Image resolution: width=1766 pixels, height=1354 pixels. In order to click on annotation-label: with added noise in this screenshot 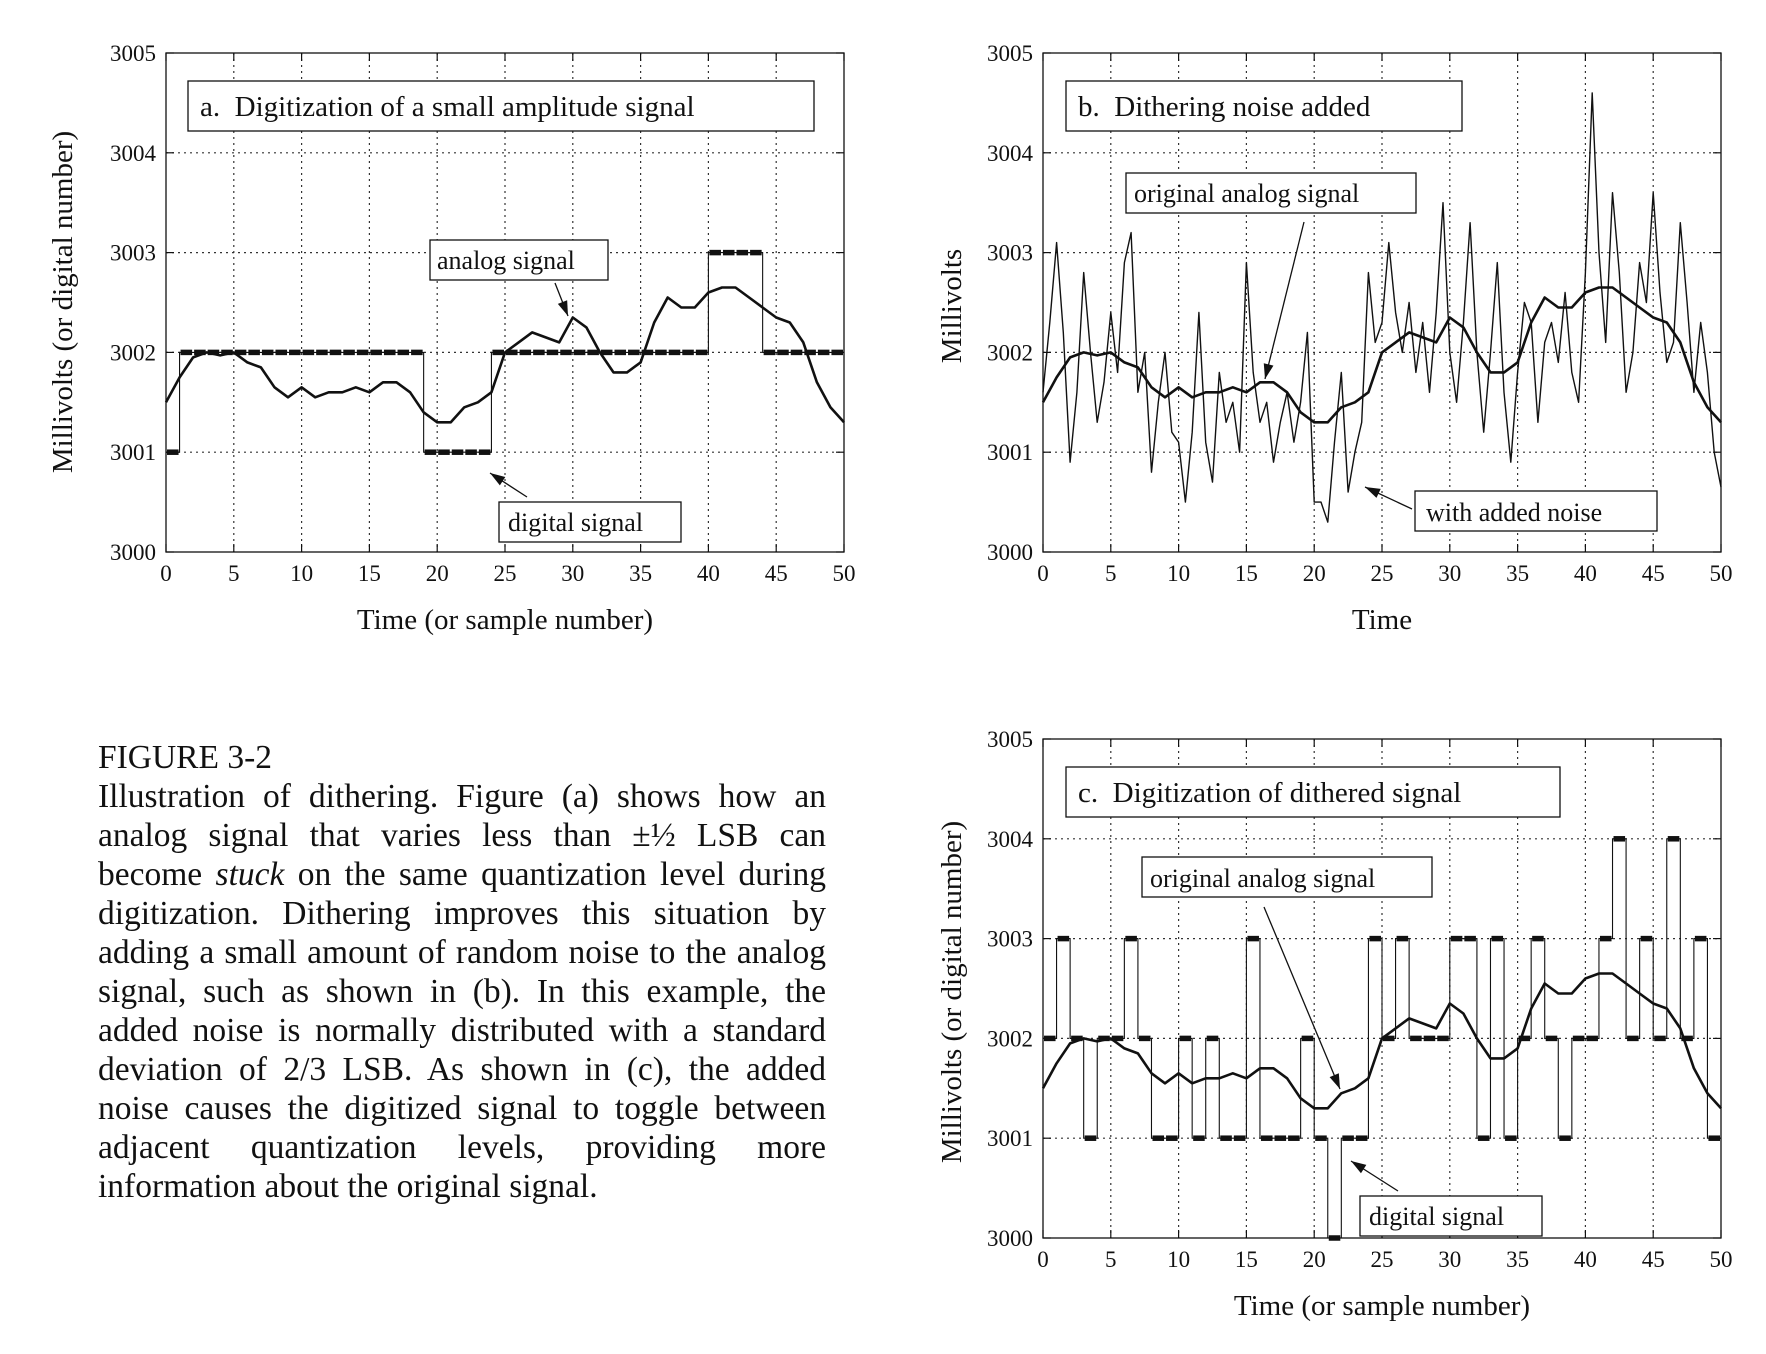, I will do `click(1514, 512)`.